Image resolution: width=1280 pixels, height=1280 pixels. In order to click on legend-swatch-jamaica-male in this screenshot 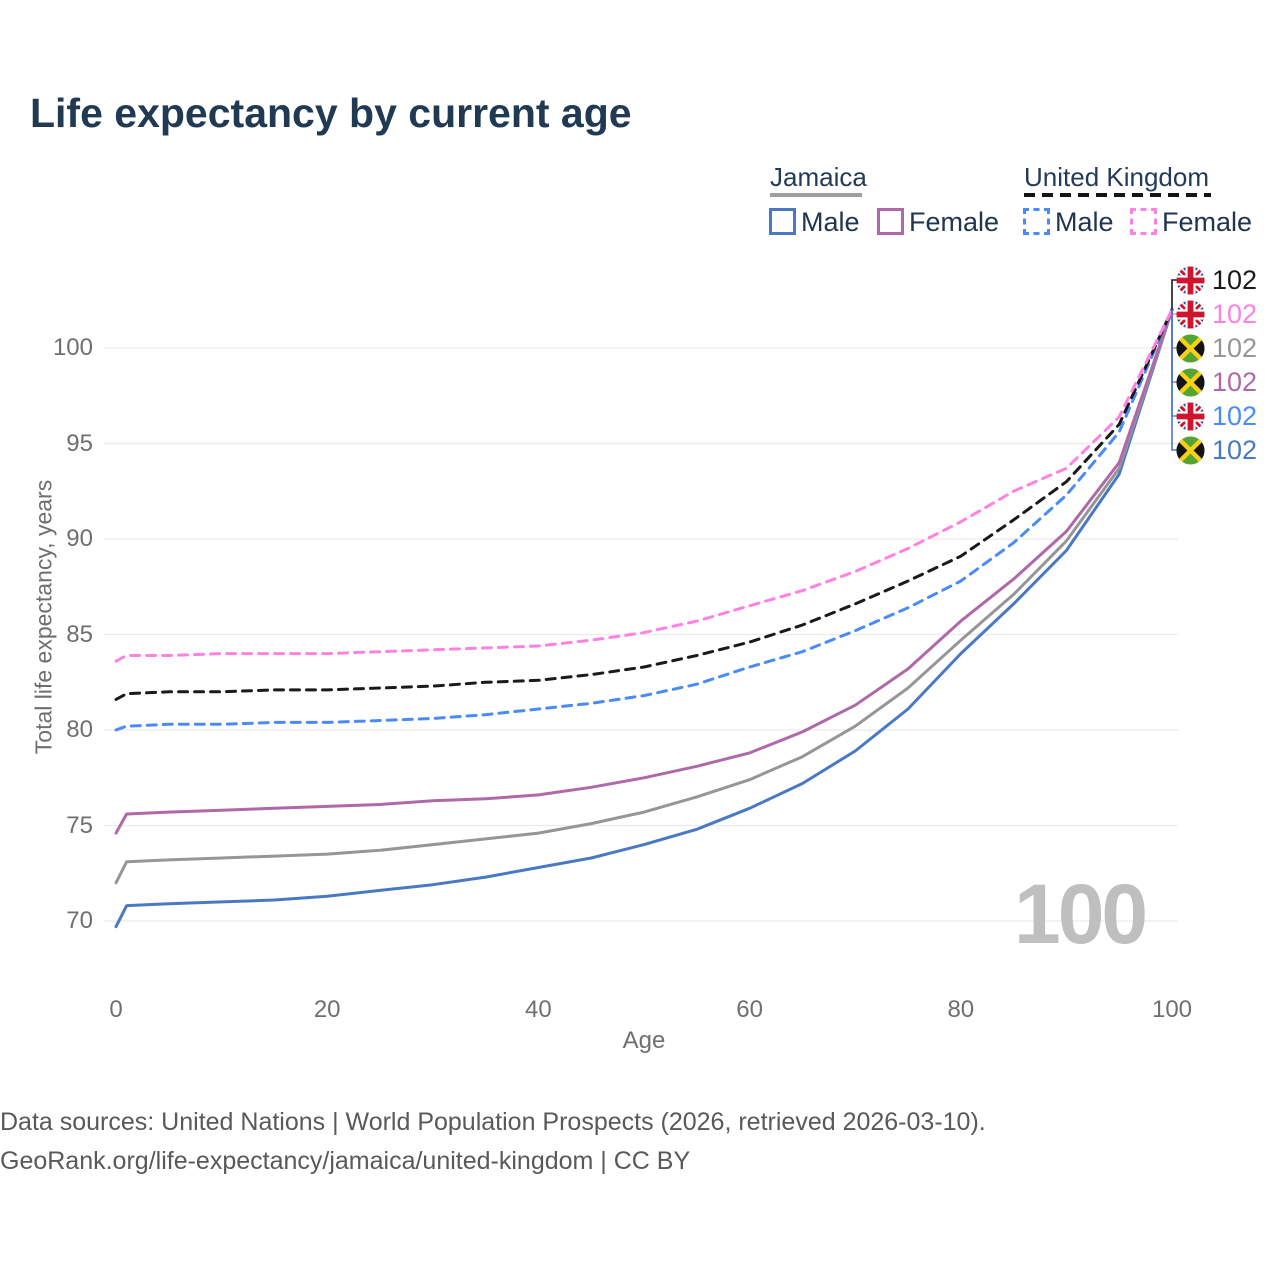, I will do `click(782, 221)`.